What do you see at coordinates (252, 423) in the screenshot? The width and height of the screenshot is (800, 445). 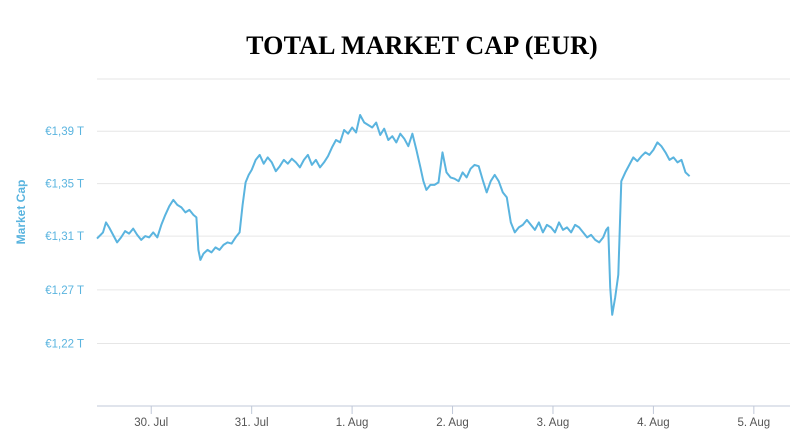 I see `x-tick-label: 31. Jul` at bounding box center [252, 423].